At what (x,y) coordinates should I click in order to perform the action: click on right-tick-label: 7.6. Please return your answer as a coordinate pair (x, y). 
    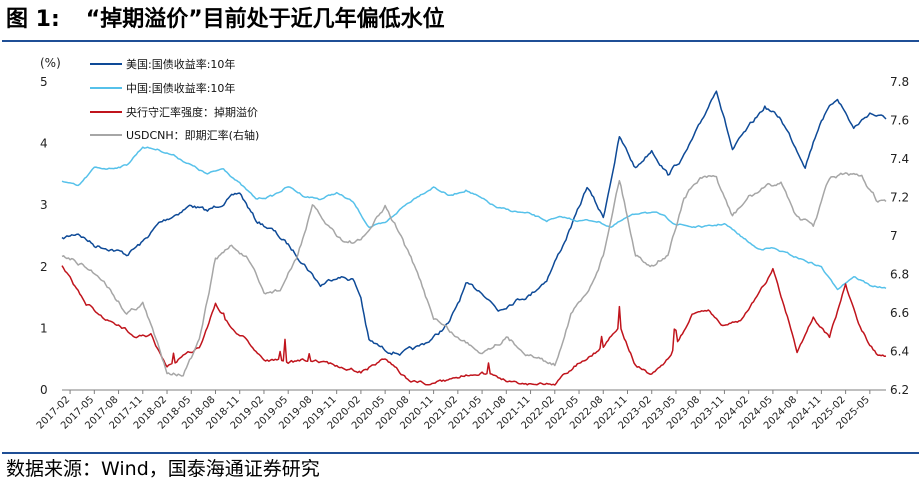
    Looking at the image, I should click on (899, 121).